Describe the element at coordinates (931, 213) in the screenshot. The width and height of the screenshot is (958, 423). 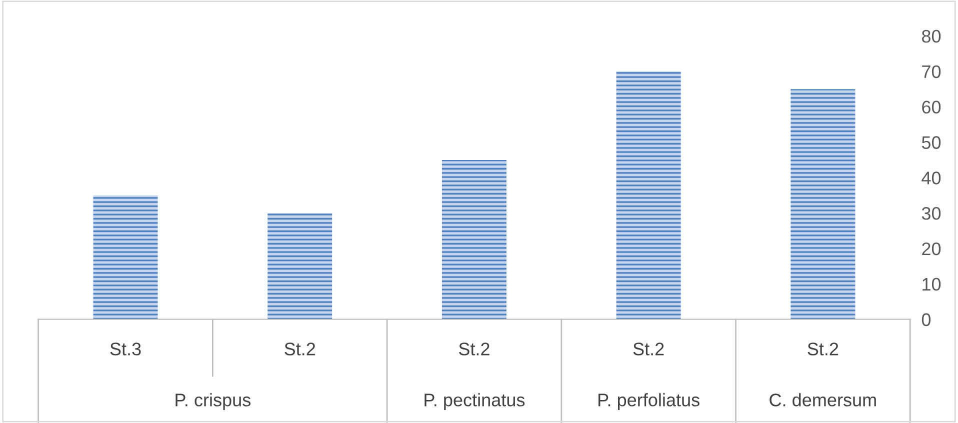
I see `y-tick-label: 30` at that location.